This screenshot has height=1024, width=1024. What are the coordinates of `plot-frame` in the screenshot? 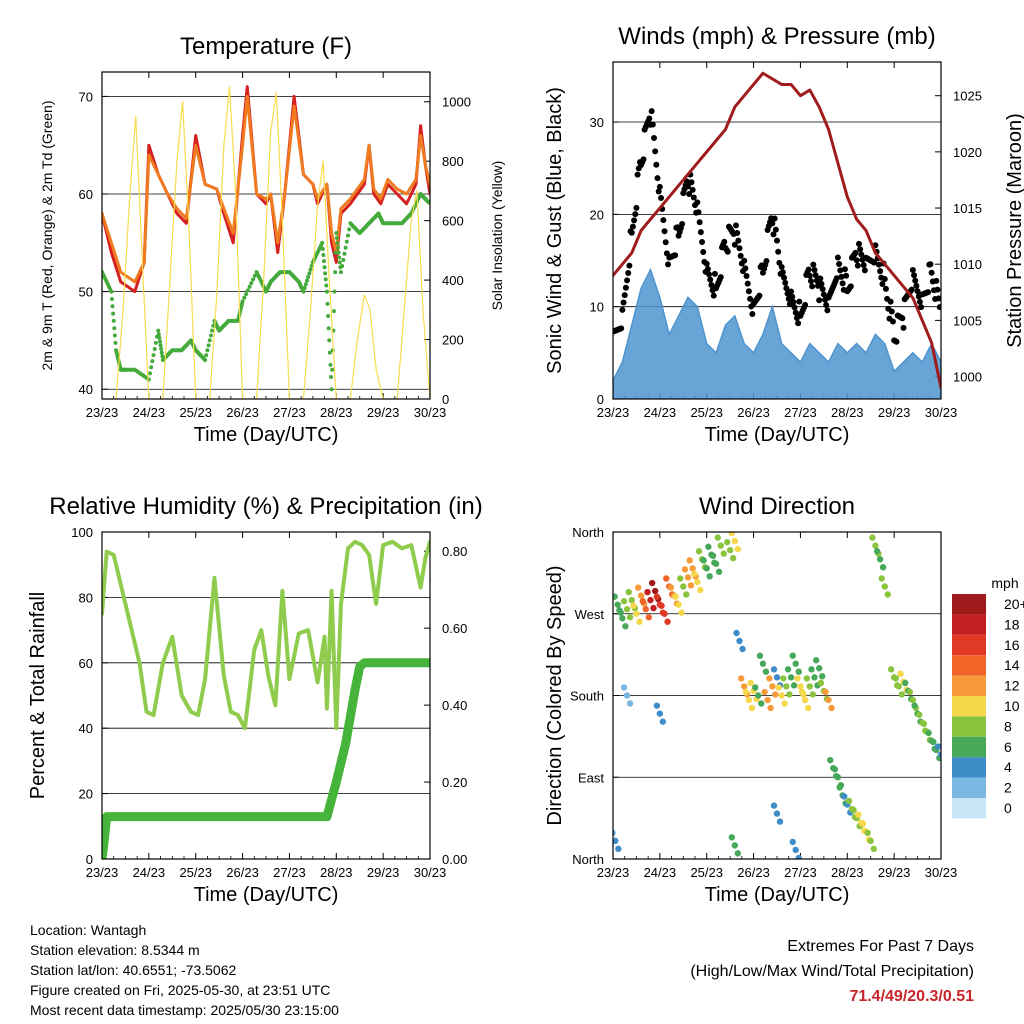 It's located at (777, 695).